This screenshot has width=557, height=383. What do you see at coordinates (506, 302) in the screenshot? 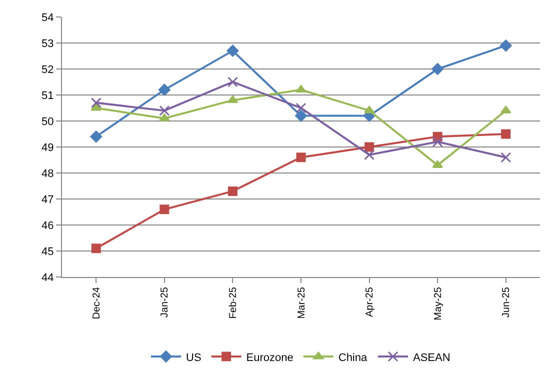
I see `x-tick-label: Jun-25` at bounding box center [506, 302].